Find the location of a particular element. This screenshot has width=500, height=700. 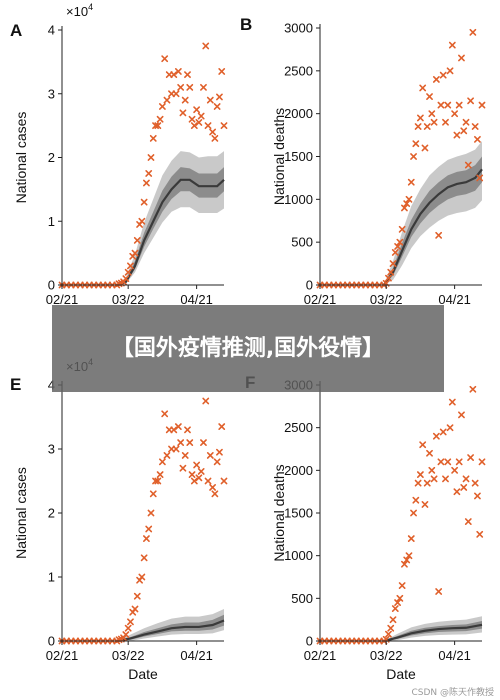

overlay-banner: 【国外疫情推测,国外役情】 is located at coordinates (248, 348).